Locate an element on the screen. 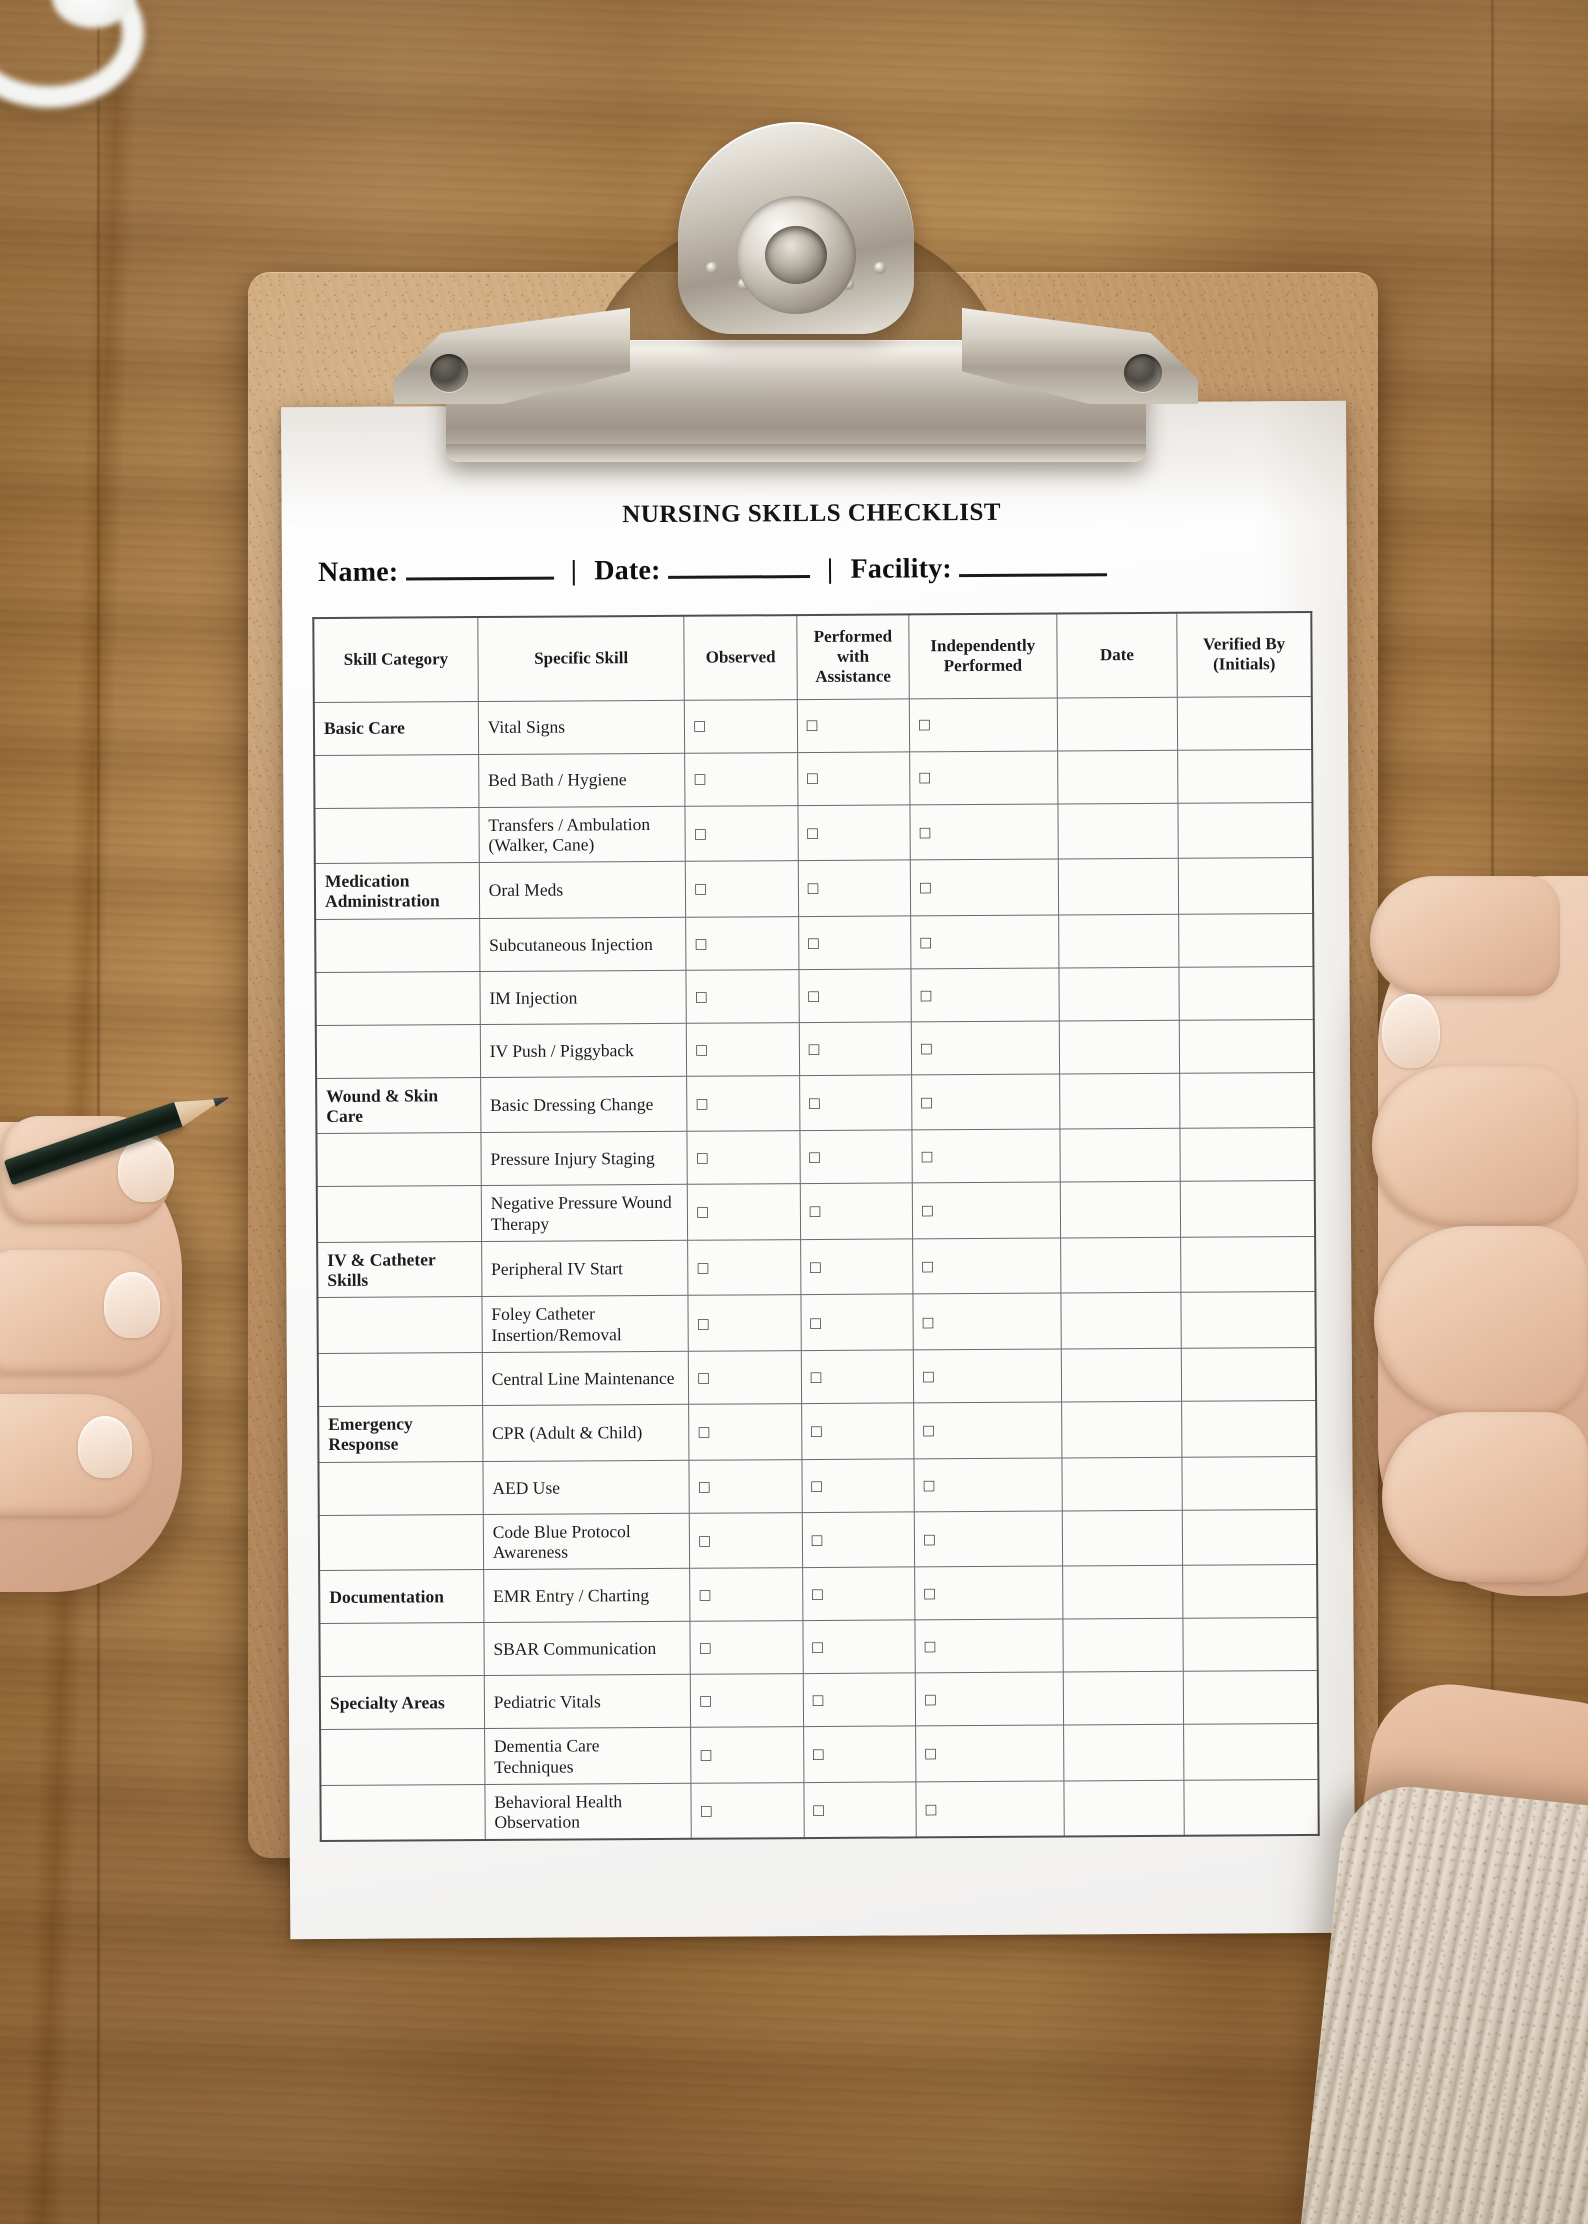 Image resolution: width=1588 pixels, height=2224 pixels. date-input is located at coordinates (738, 577).